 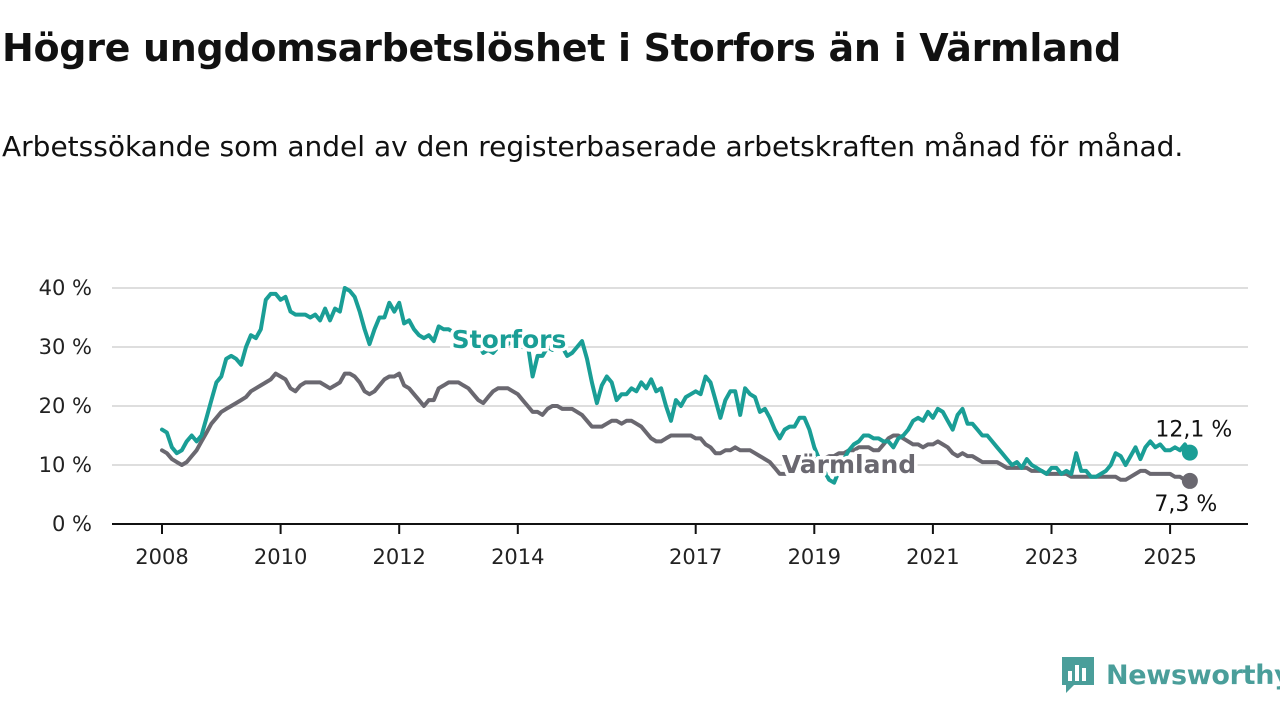 What do you see at coordinates (676, 427) in the screenshot?
I see `series-line-vrmland` at bounding box center [676, 427].